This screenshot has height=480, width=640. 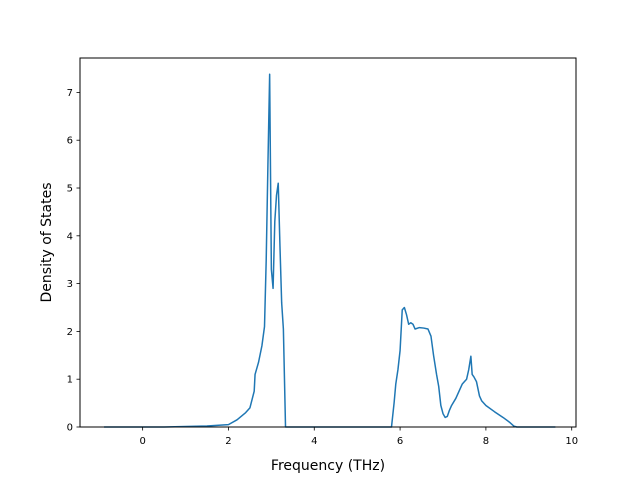 I want to click on x-tick-label: 6, so click(x=400, y=441).